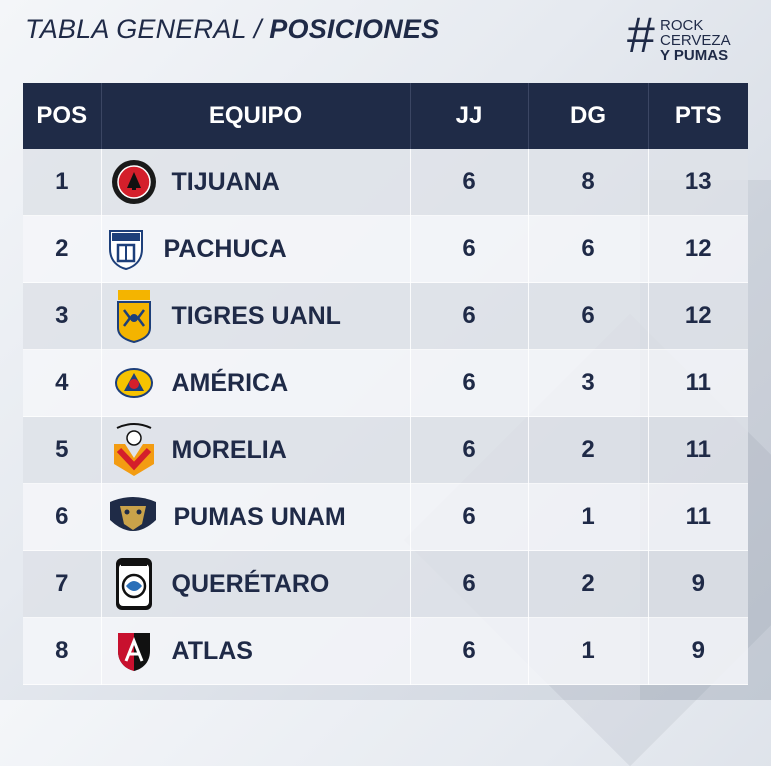 The image size is (771, 766). Describe the element at coordinates (588, 182) in the screenshot. I see `dg-cell: 8` at that location.